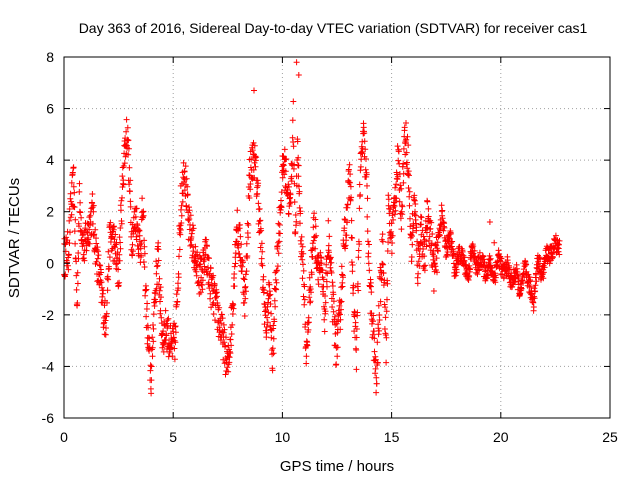 This screenshot has height=480, width=640. I want to click on y-tick-label: -6, so click(48, 418).